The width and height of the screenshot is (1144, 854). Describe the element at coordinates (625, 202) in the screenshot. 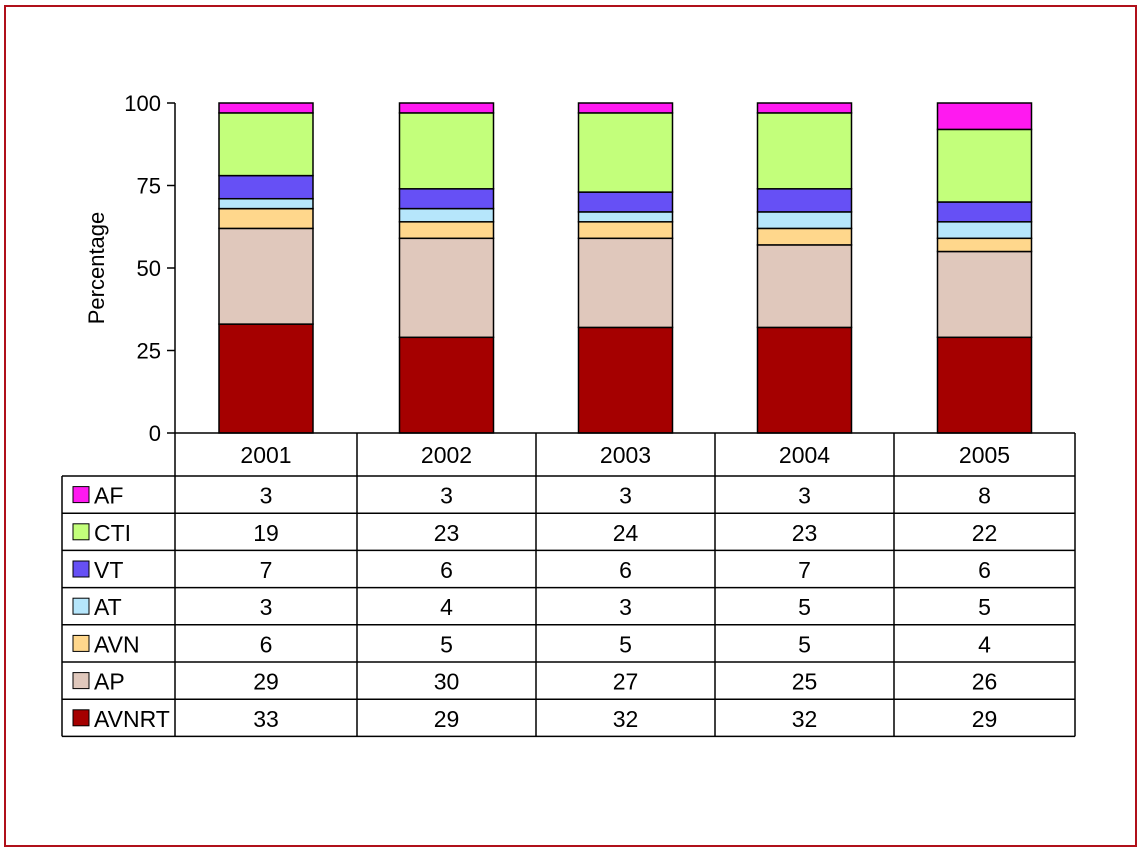

I see `bar-segment-vt-2003` at that location.